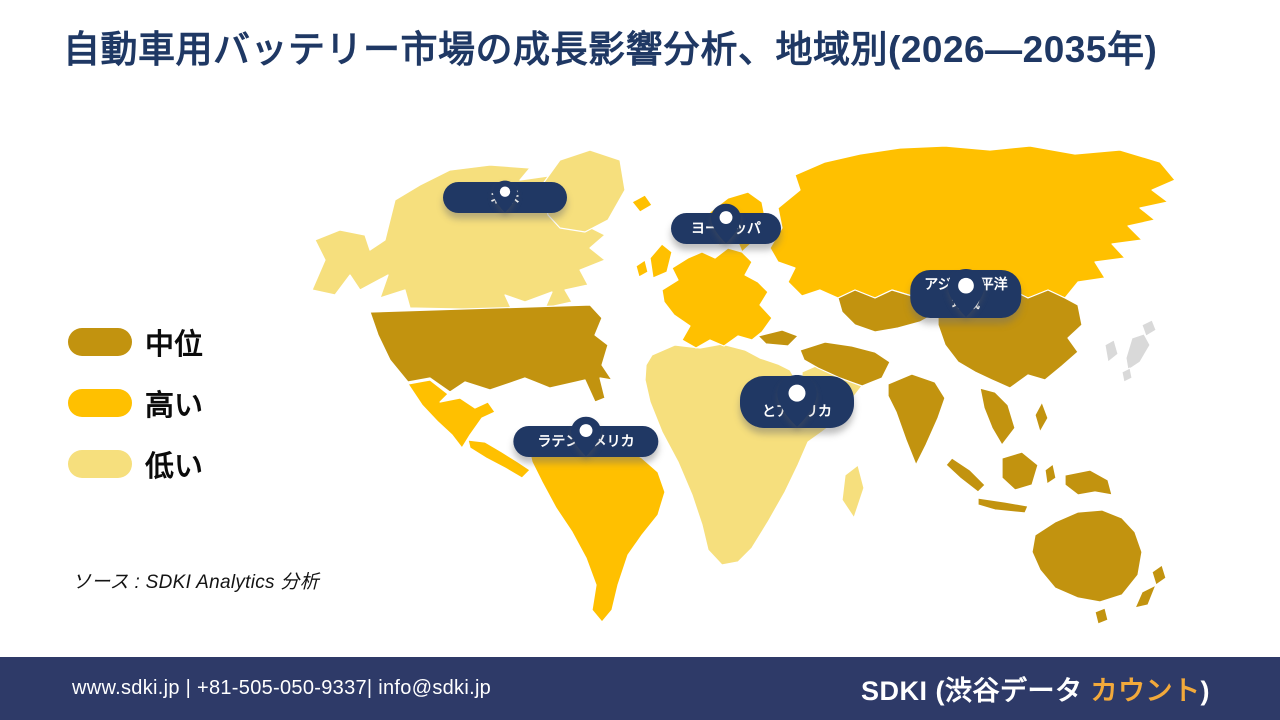  I want to click on legend-label-high: 高い, so click(174, 406).